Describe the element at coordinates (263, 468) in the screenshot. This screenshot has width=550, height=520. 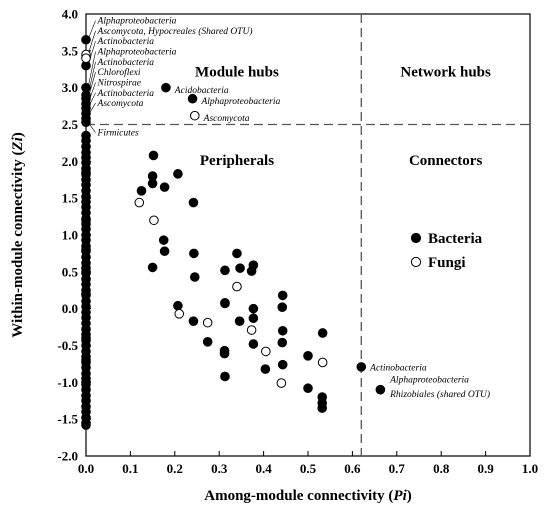
I see `x-tick-label: 0.4` at that location.